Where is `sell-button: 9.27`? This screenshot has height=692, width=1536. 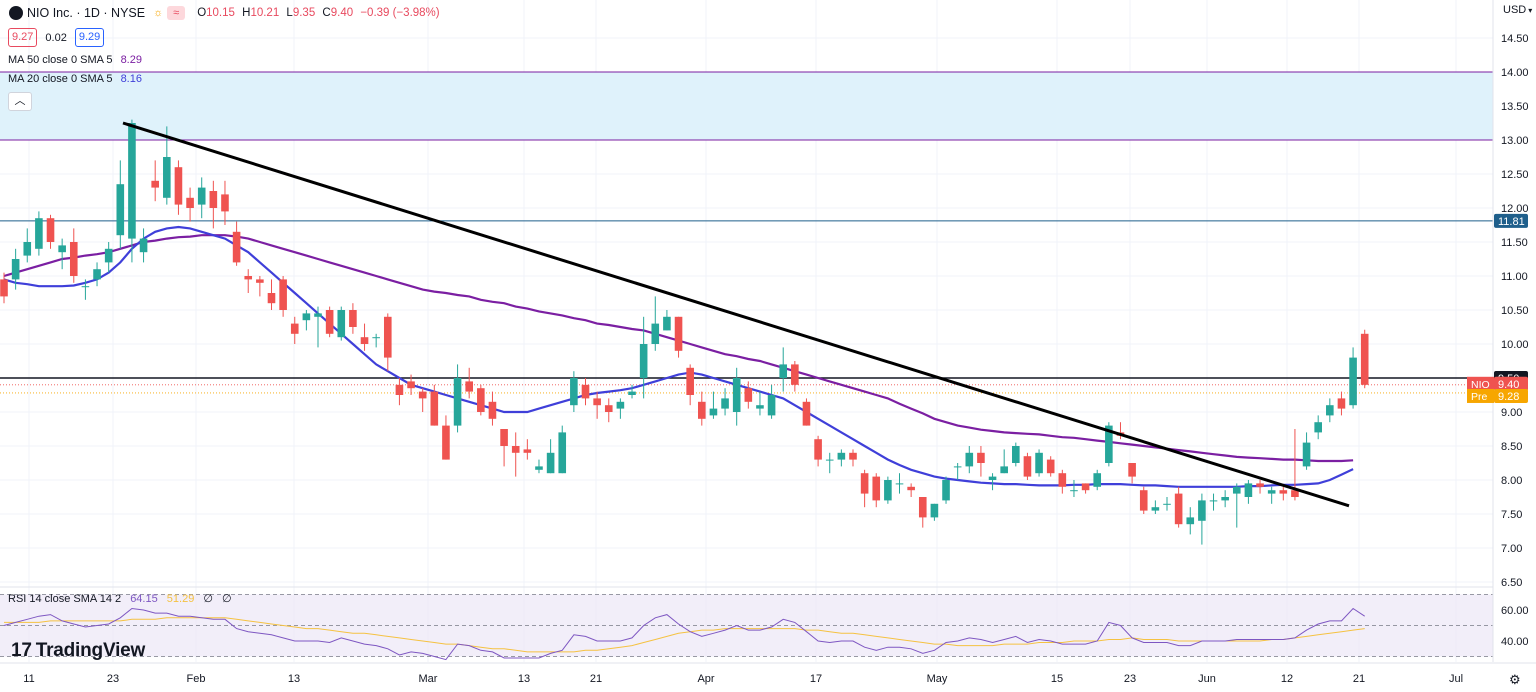
sell-button: 9.27 is located at coordinates (23, 37).